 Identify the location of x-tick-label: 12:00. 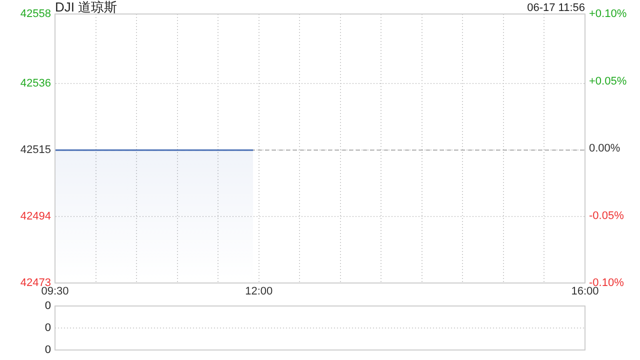
(259, 292).